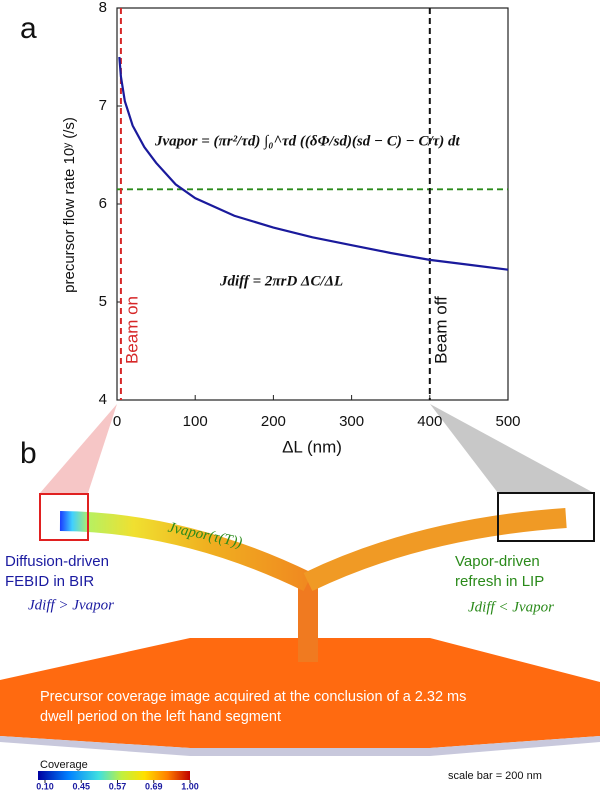 Image resolution: width=600 pixels, height=790 pixels. What do you see at coordinates (435, 550) in the screenshot?
I see `right-arm` at bounding box center [435, 550].